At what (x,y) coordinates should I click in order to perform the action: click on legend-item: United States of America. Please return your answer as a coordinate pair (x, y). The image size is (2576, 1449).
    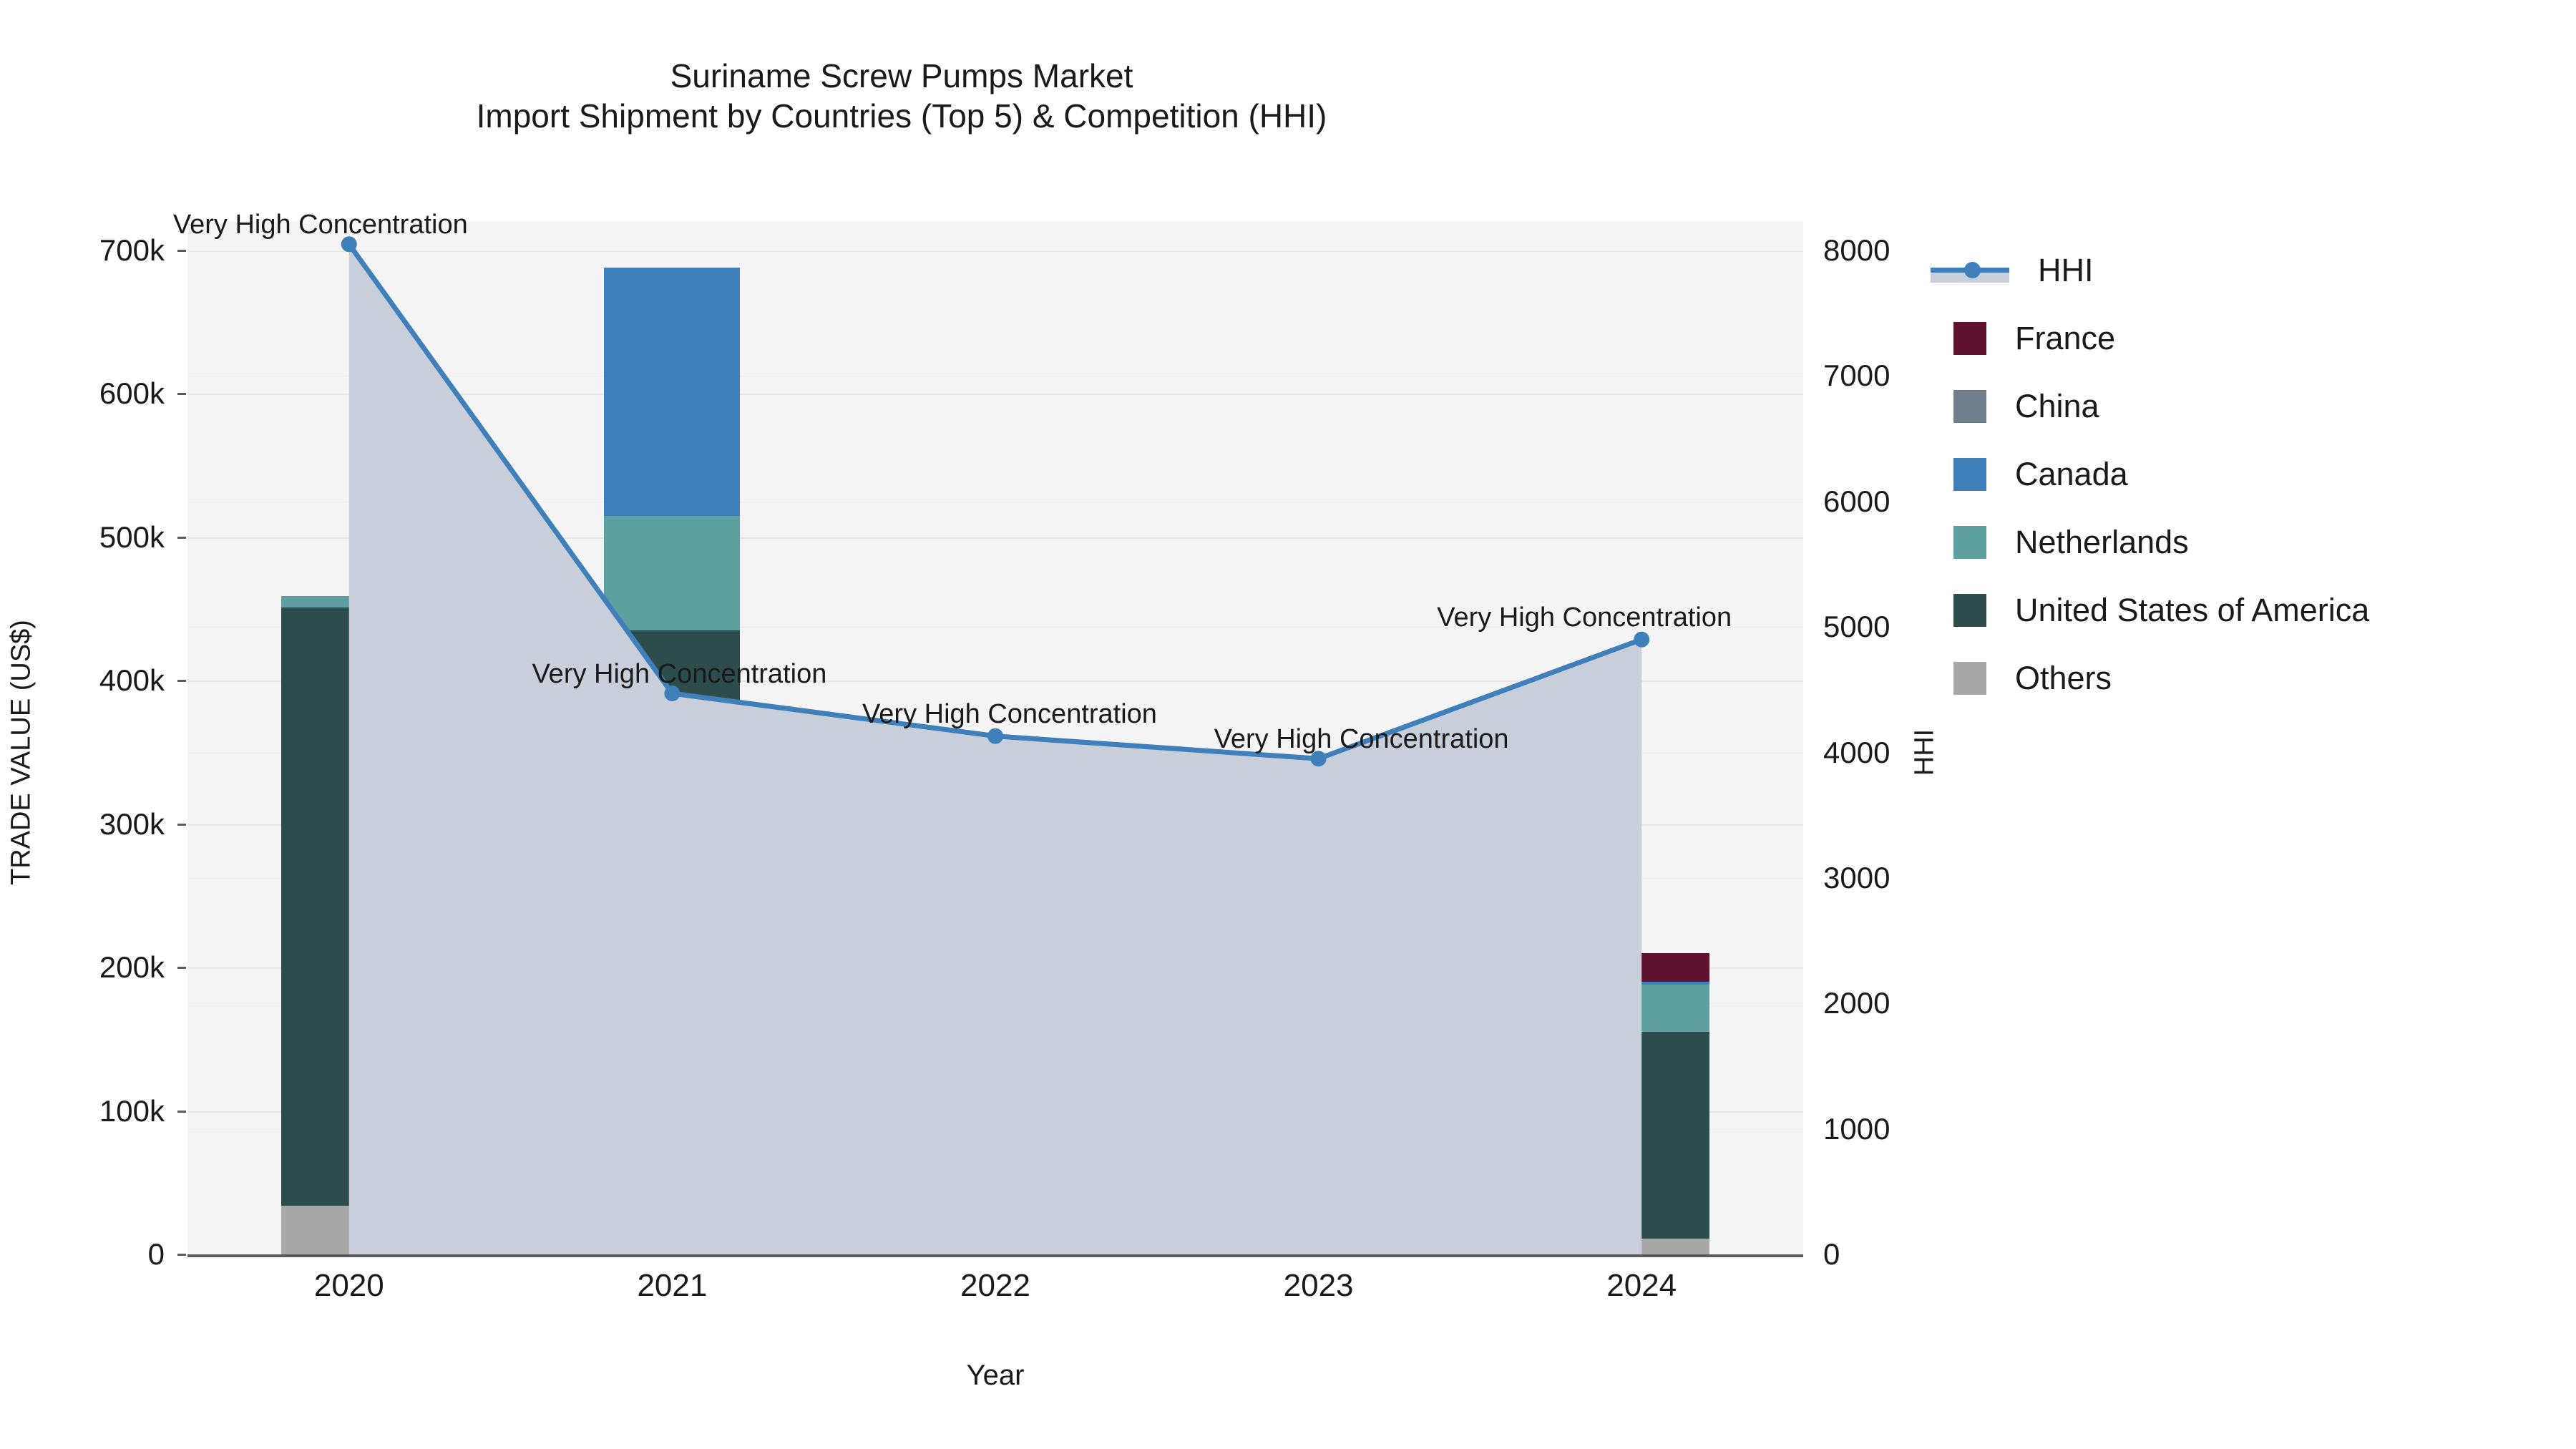
    Looking at the image, I should click on (2257, 610).